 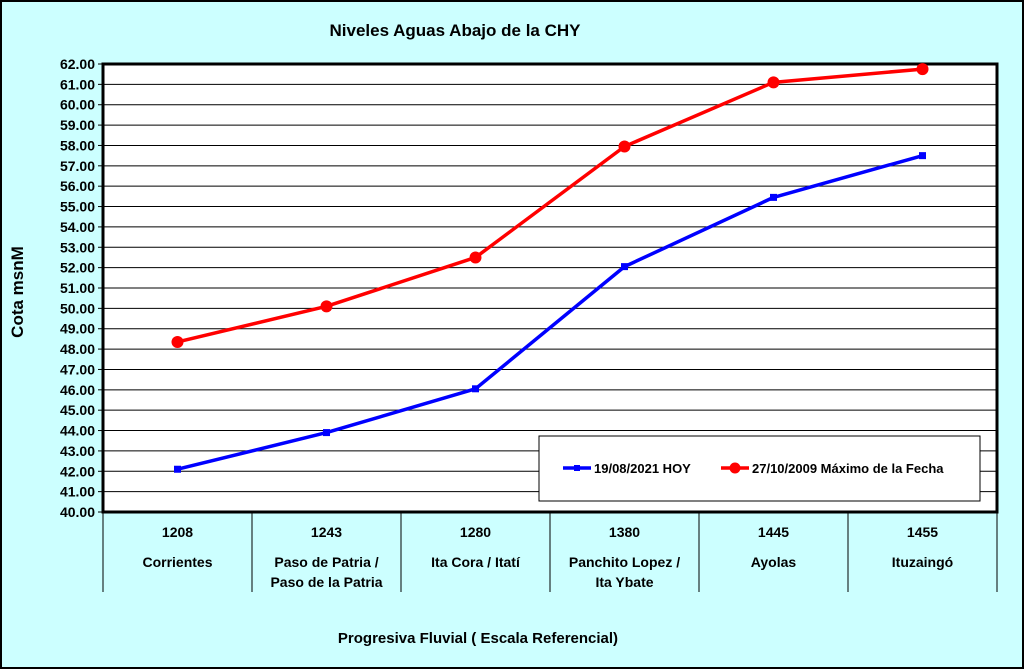 What do you see at coordinates (77, 247) in the screenshot?
I see `y-tick-label: 53.00` at bounding box center [77, 247].